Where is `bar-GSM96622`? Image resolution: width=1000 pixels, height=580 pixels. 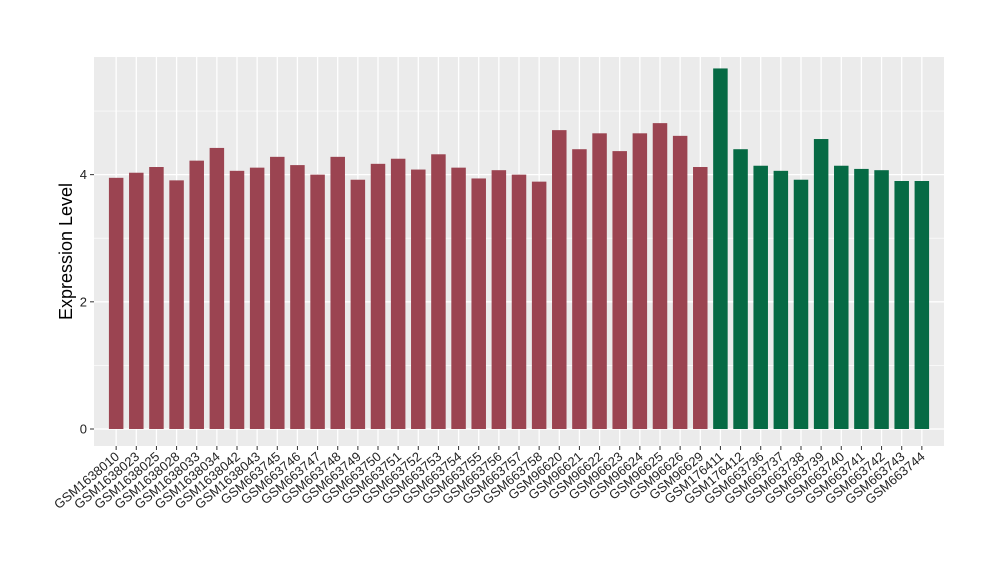
bar-GSM96622 is located at coordinates (599, 281).